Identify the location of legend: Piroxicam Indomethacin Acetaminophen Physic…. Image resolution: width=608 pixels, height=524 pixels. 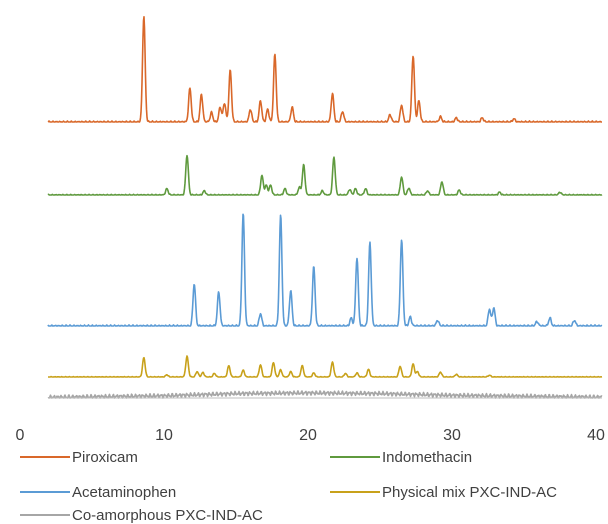
(288, 486).